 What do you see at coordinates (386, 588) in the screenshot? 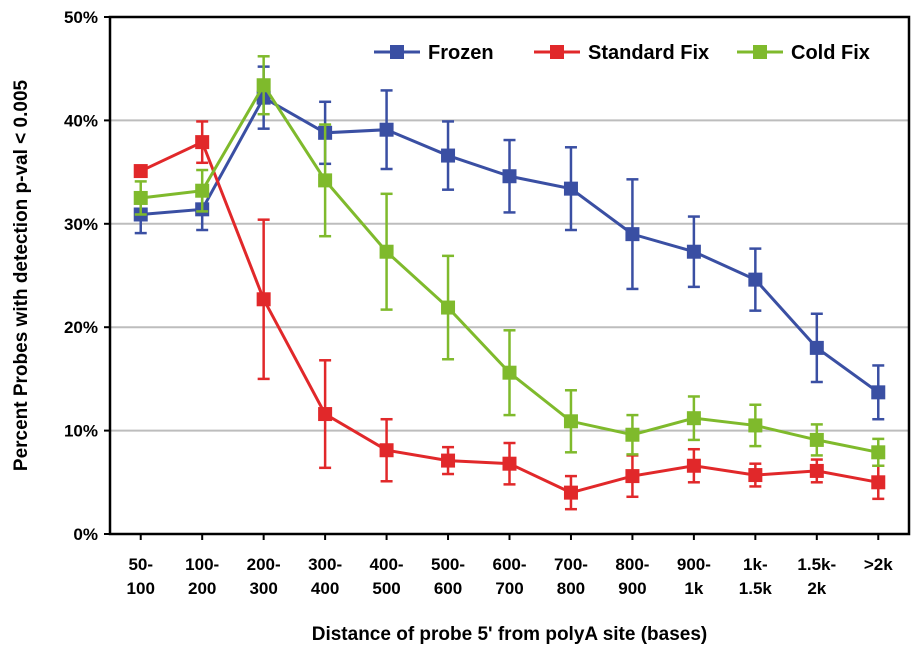
I see `x-tick-label-line: 500` at bounding box center [386, 588].